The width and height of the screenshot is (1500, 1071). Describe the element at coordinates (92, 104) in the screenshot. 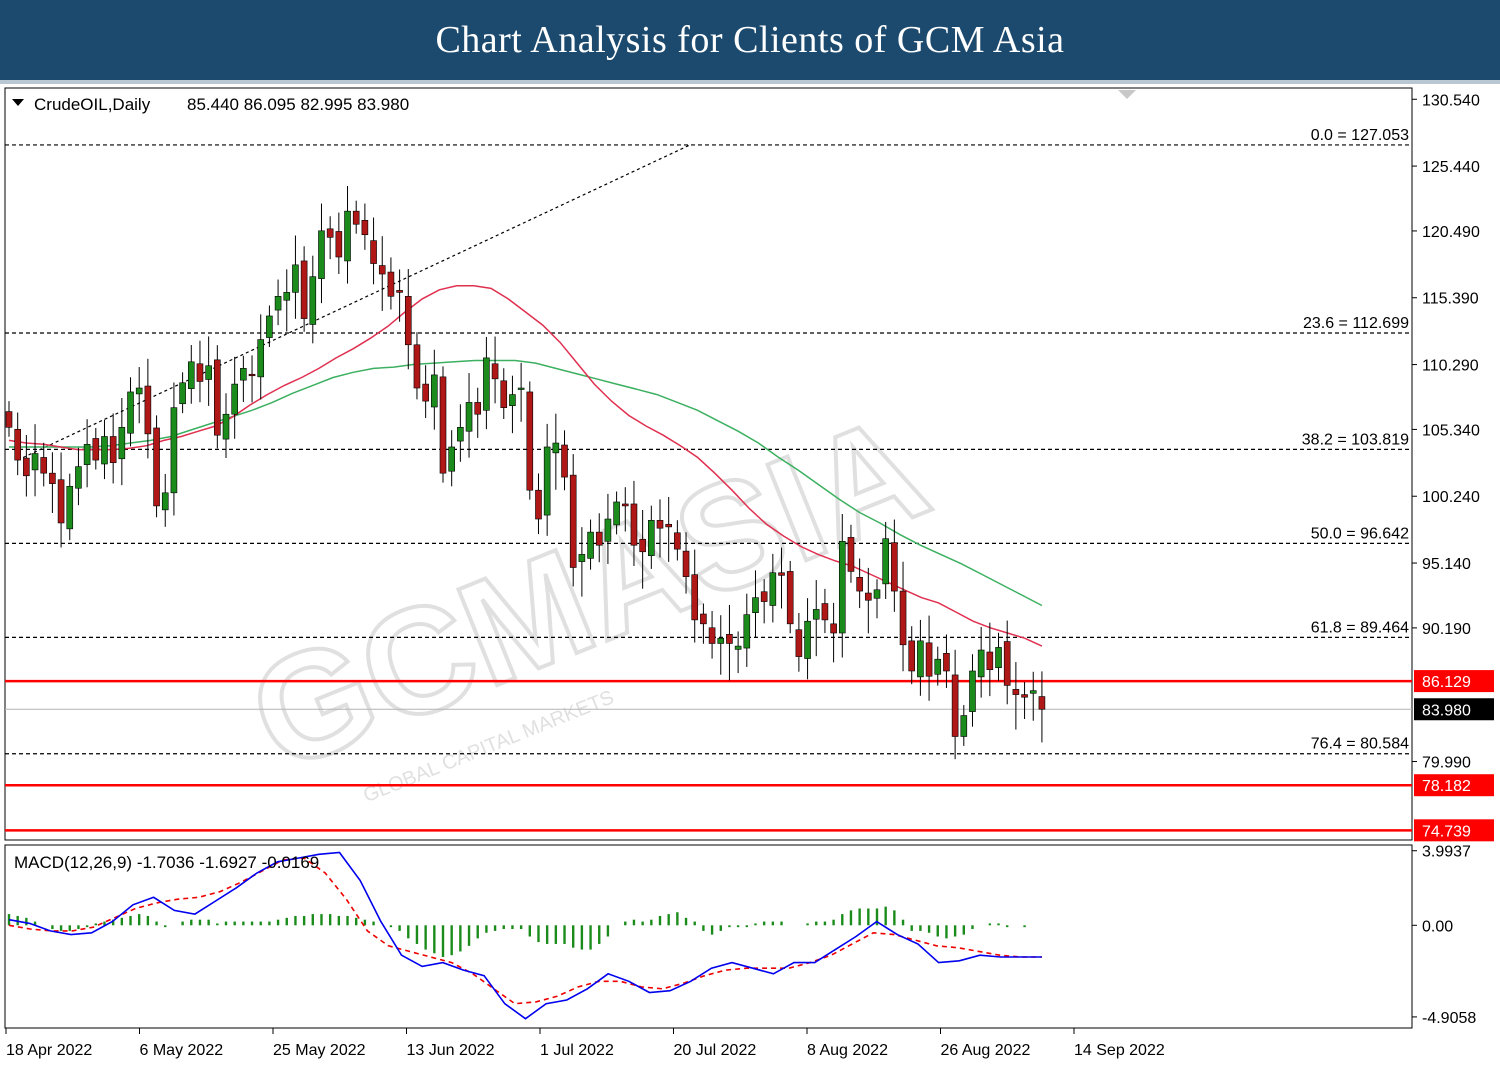

I see `symbol-header: CrudeOIL,Daily` at that location.